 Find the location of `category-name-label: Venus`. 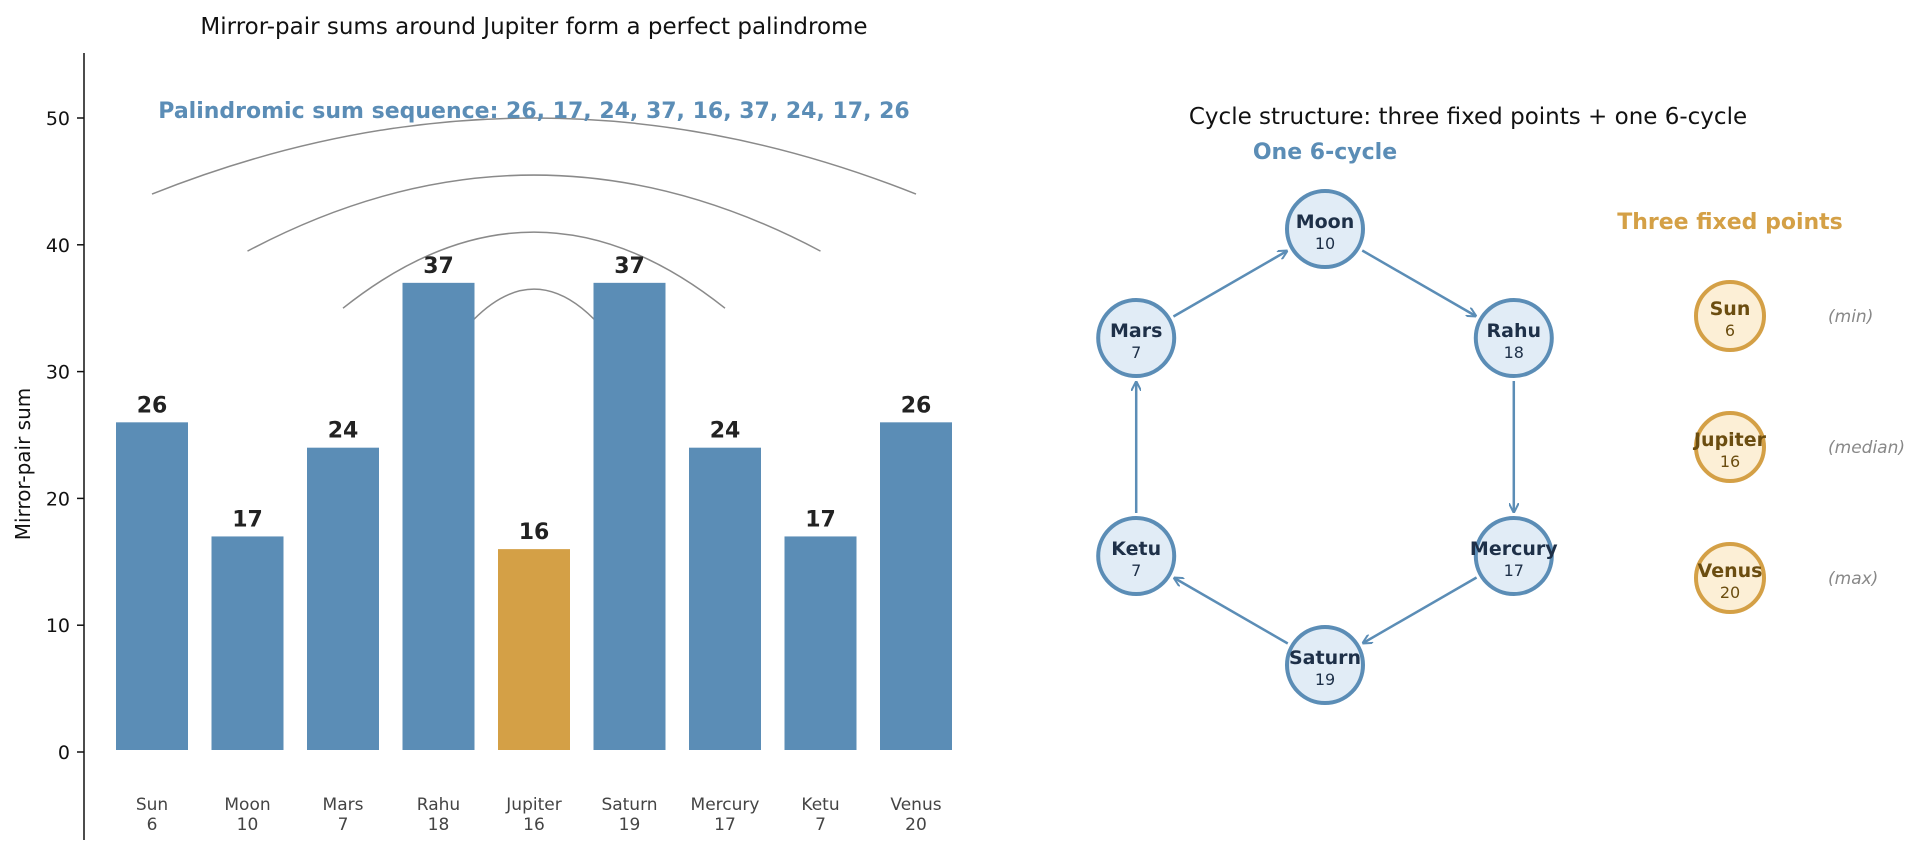

category-name-label: Venus is located at coordinates (915, 805).